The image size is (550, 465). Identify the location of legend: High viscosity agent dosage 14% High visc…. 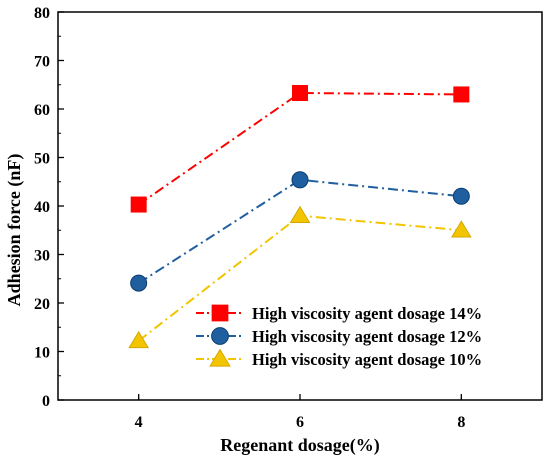
(339, 336).